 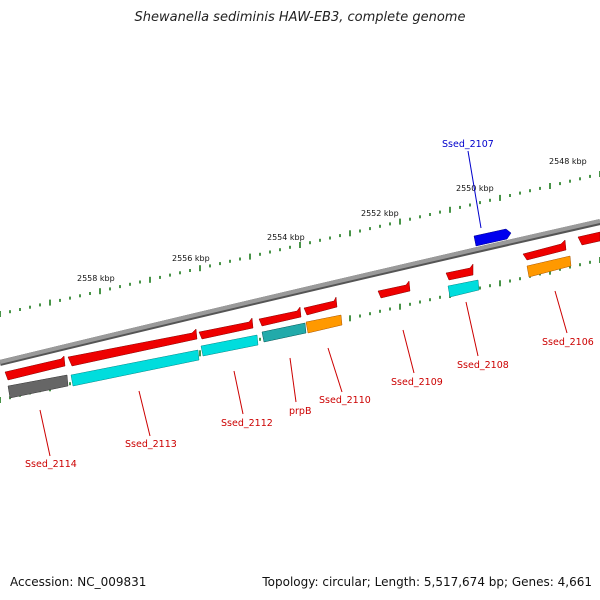 What do you see at coordinates (568, 342) in the screenshot?
I see `label-ssed-2106: Ssed_2106` at bounding box center [568, 342].